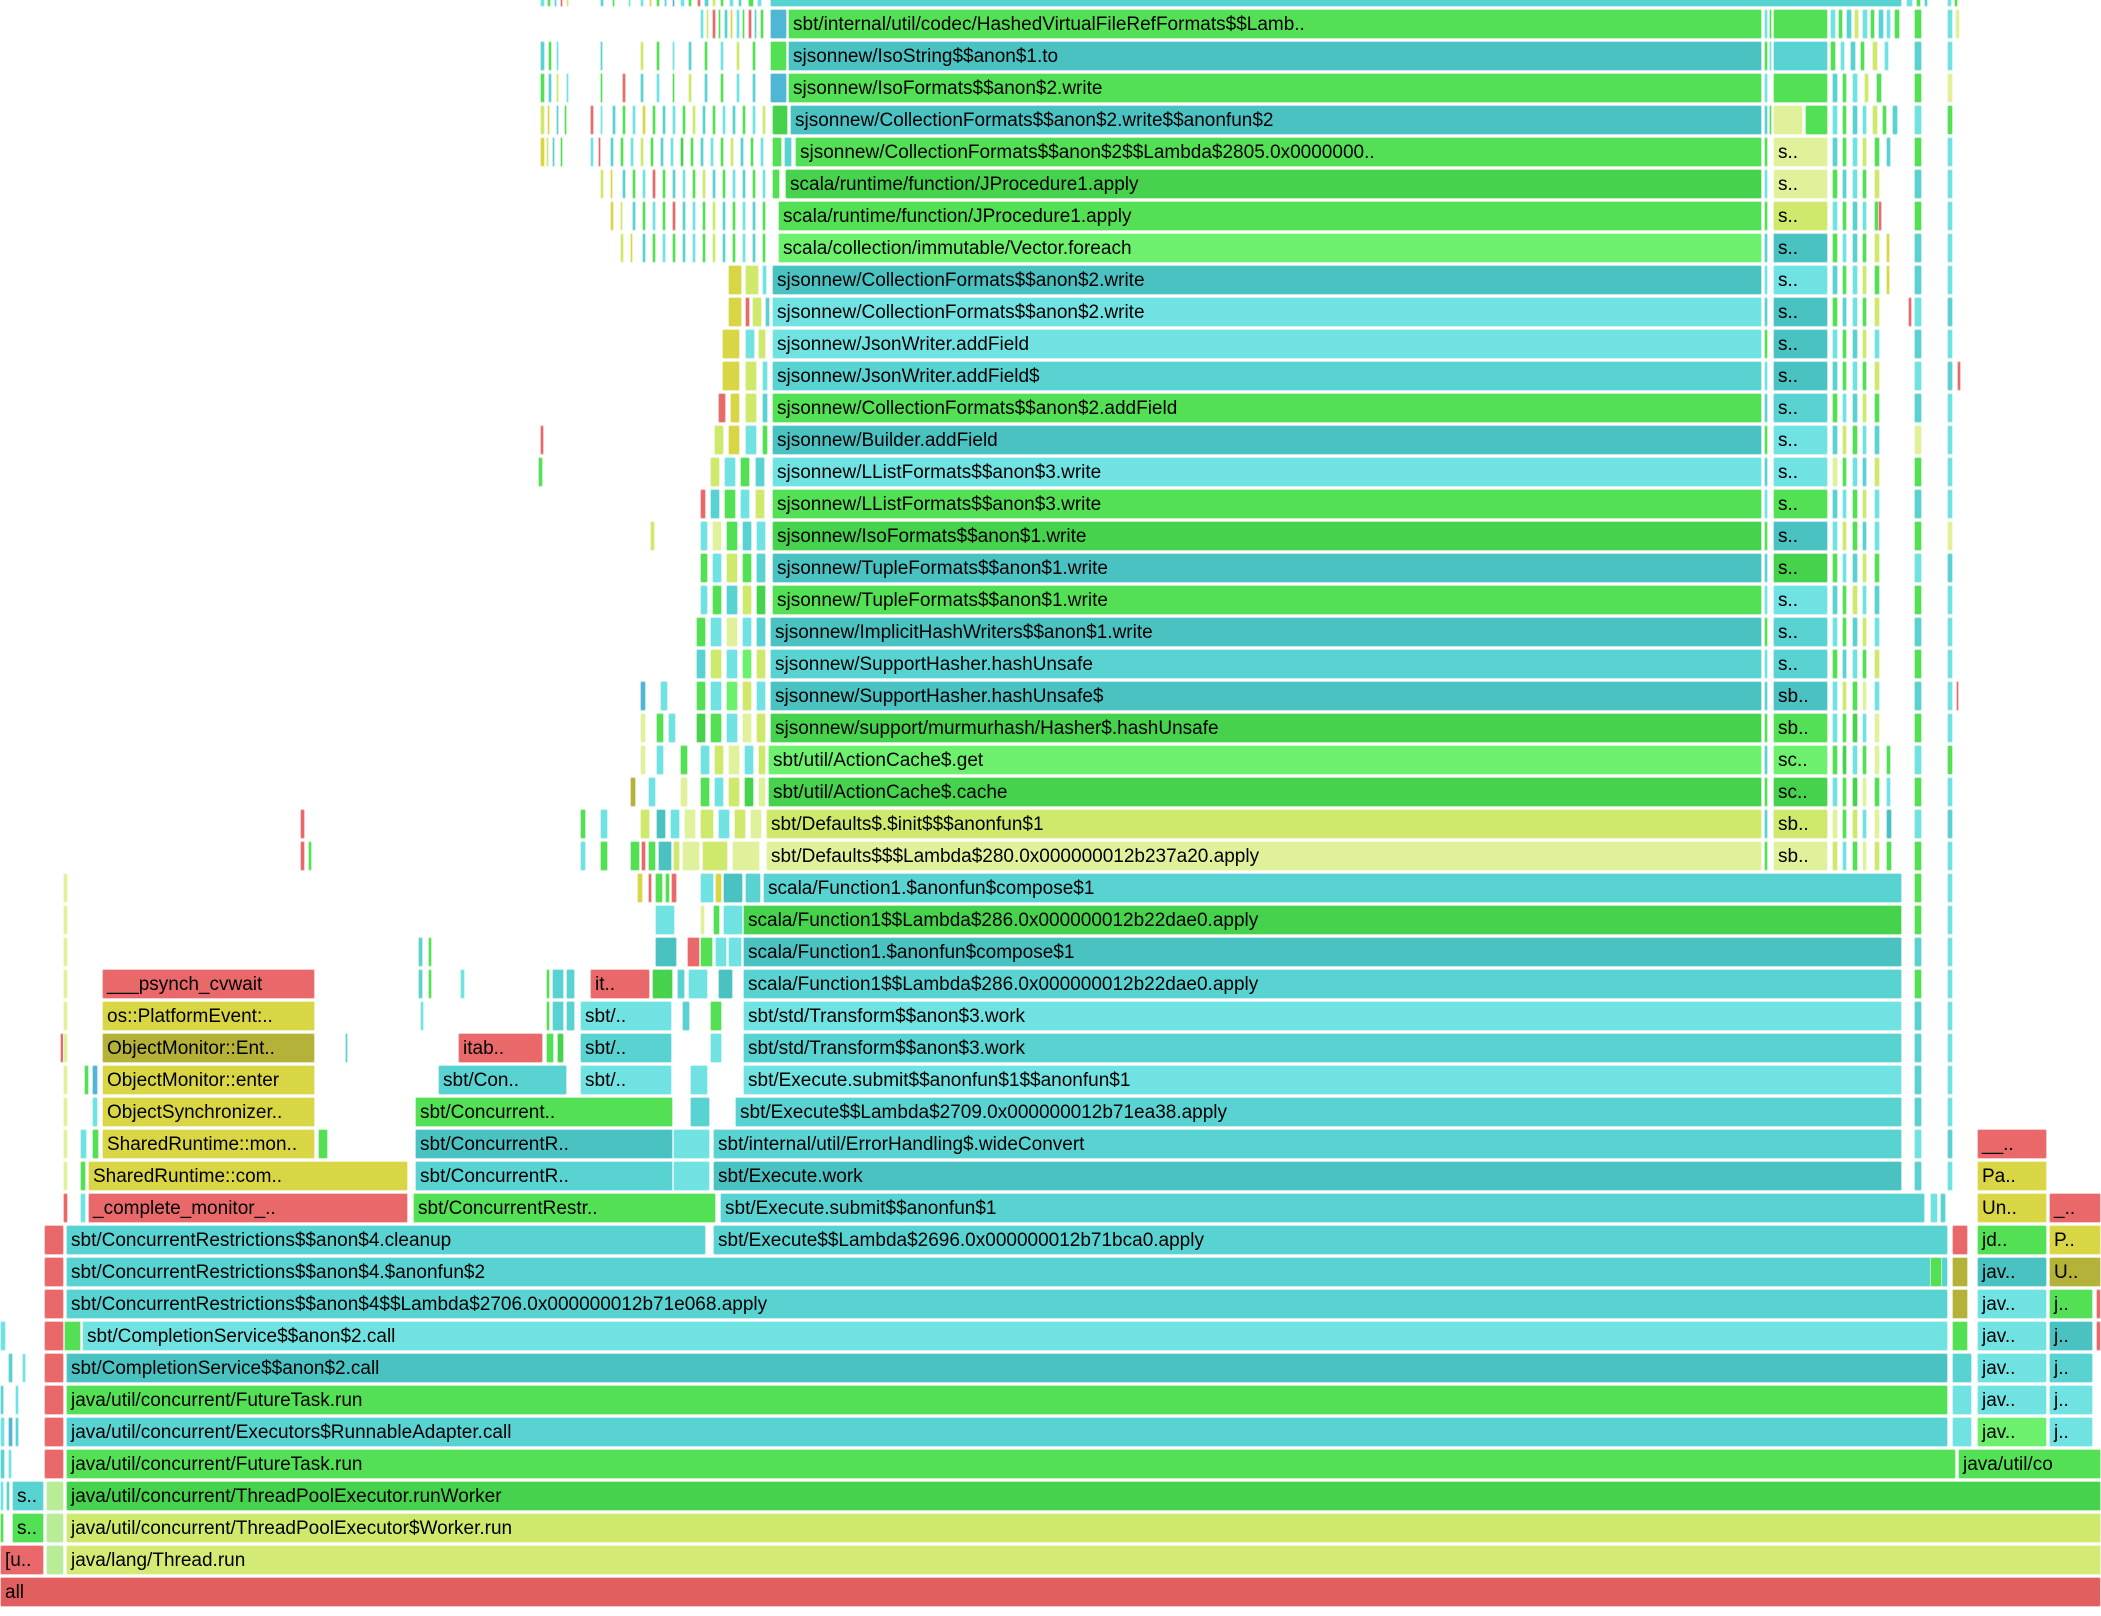 The image size is (2101, 1616). Describe the element at coordinates (1267, 344) in the screenshot. I see `frame: sjsonnew/JsonWriter.addField` at that location.